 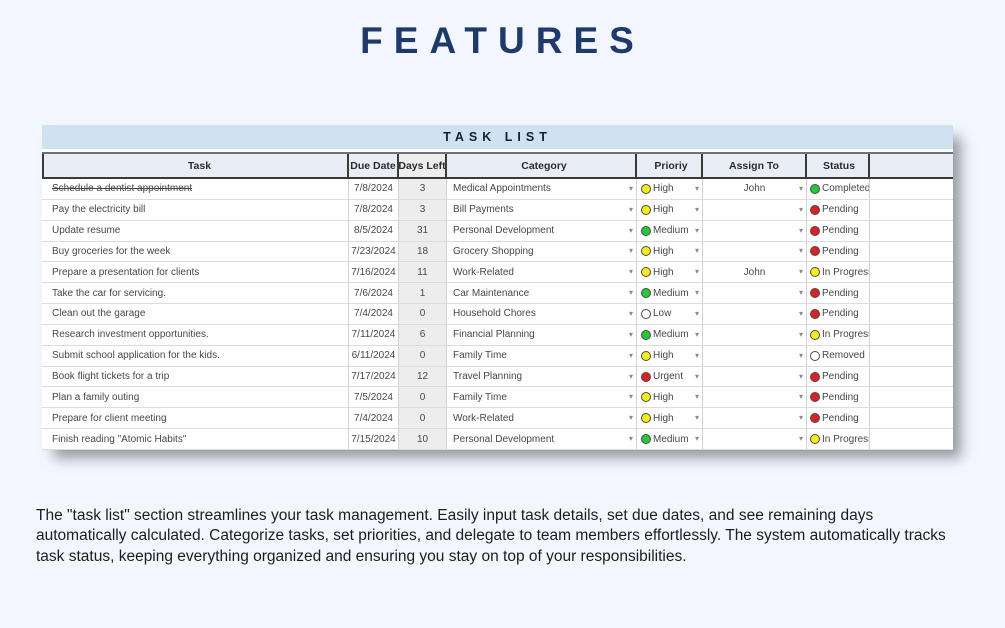 What do you see at coordinates (374, 439) in the screenshot?
I see `due-date-cell: 7/15/2024` at bounding box center [374, 439].